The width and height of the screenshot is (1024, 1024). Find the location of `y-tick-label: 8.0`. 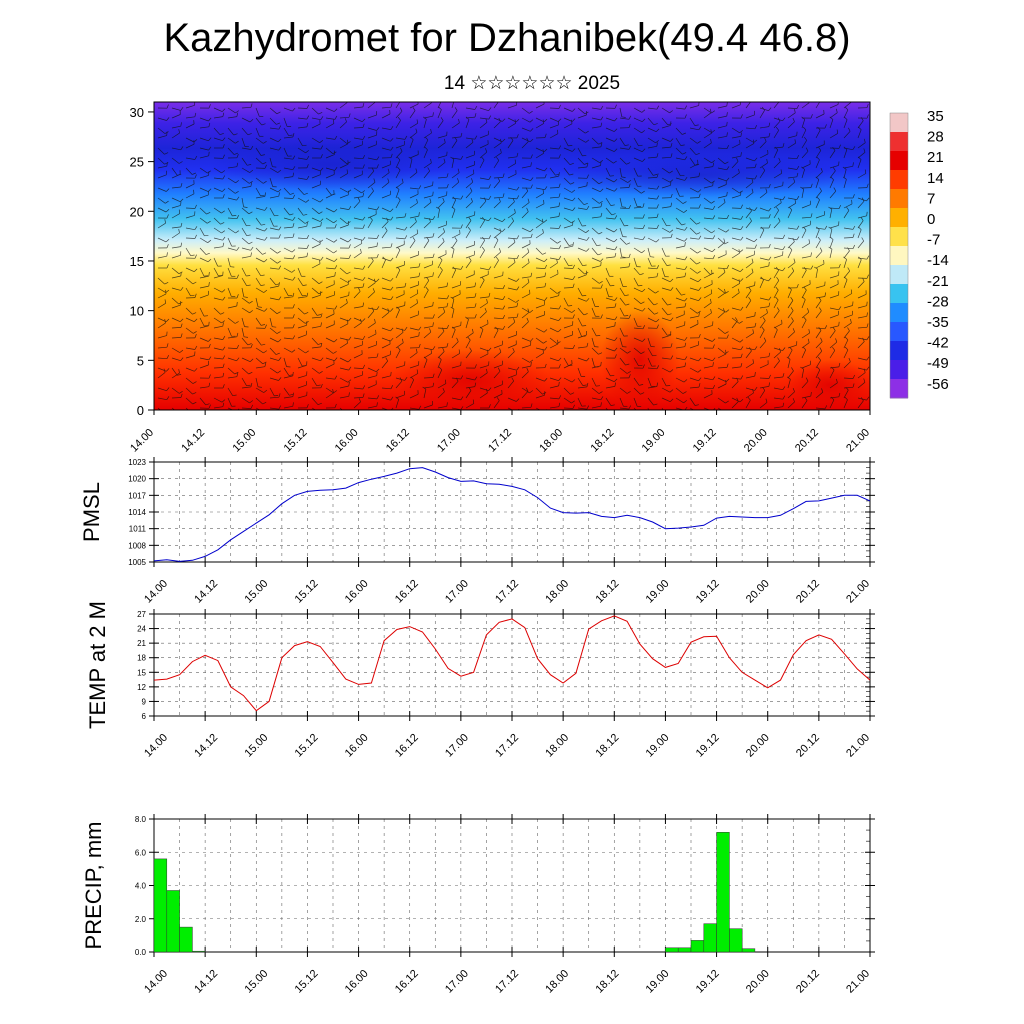

y-tick-label: 8.0 is located at coordinates (141, 819).